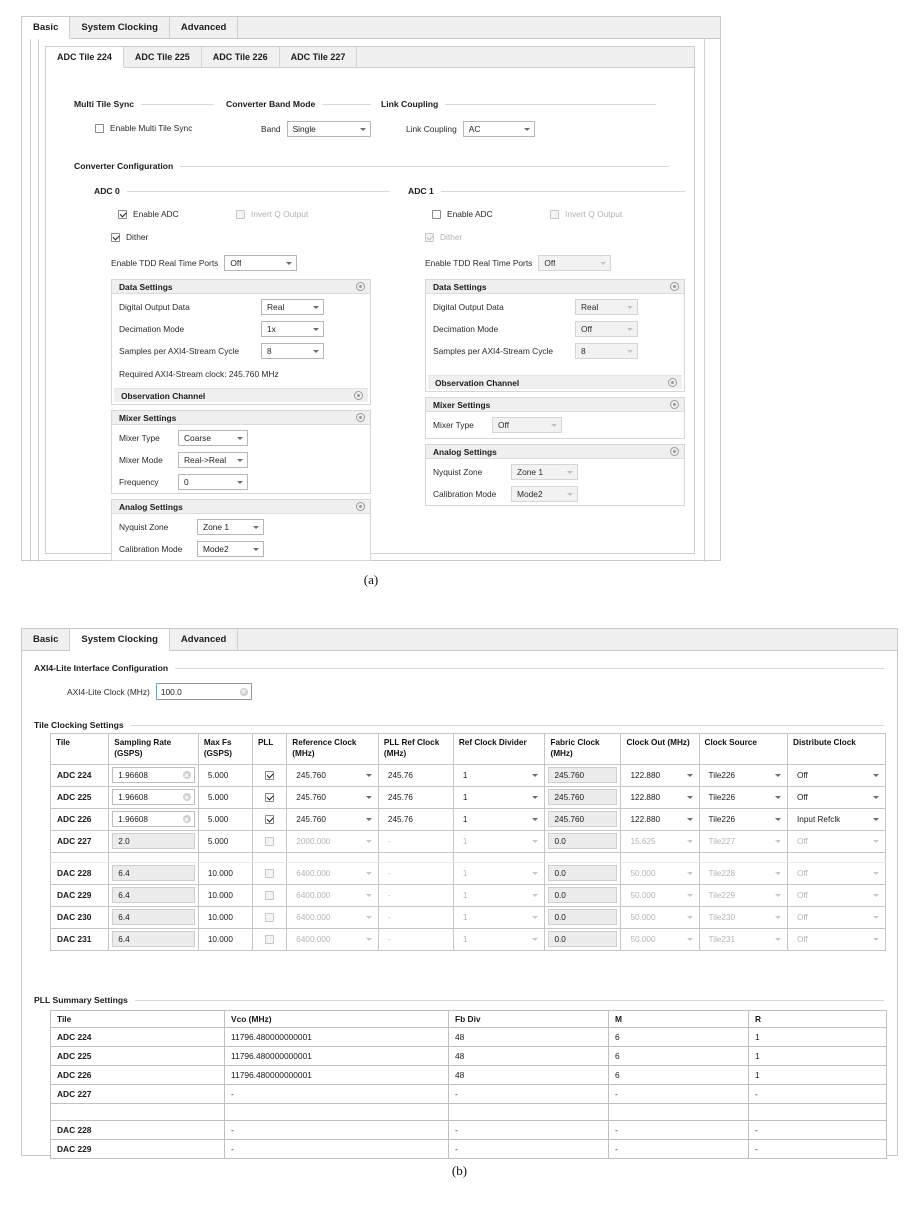  What do you see at coordinates (204, 27) in the screenshot?
I see `tab-advanced: Advanced` at bounding box center [204, 27].